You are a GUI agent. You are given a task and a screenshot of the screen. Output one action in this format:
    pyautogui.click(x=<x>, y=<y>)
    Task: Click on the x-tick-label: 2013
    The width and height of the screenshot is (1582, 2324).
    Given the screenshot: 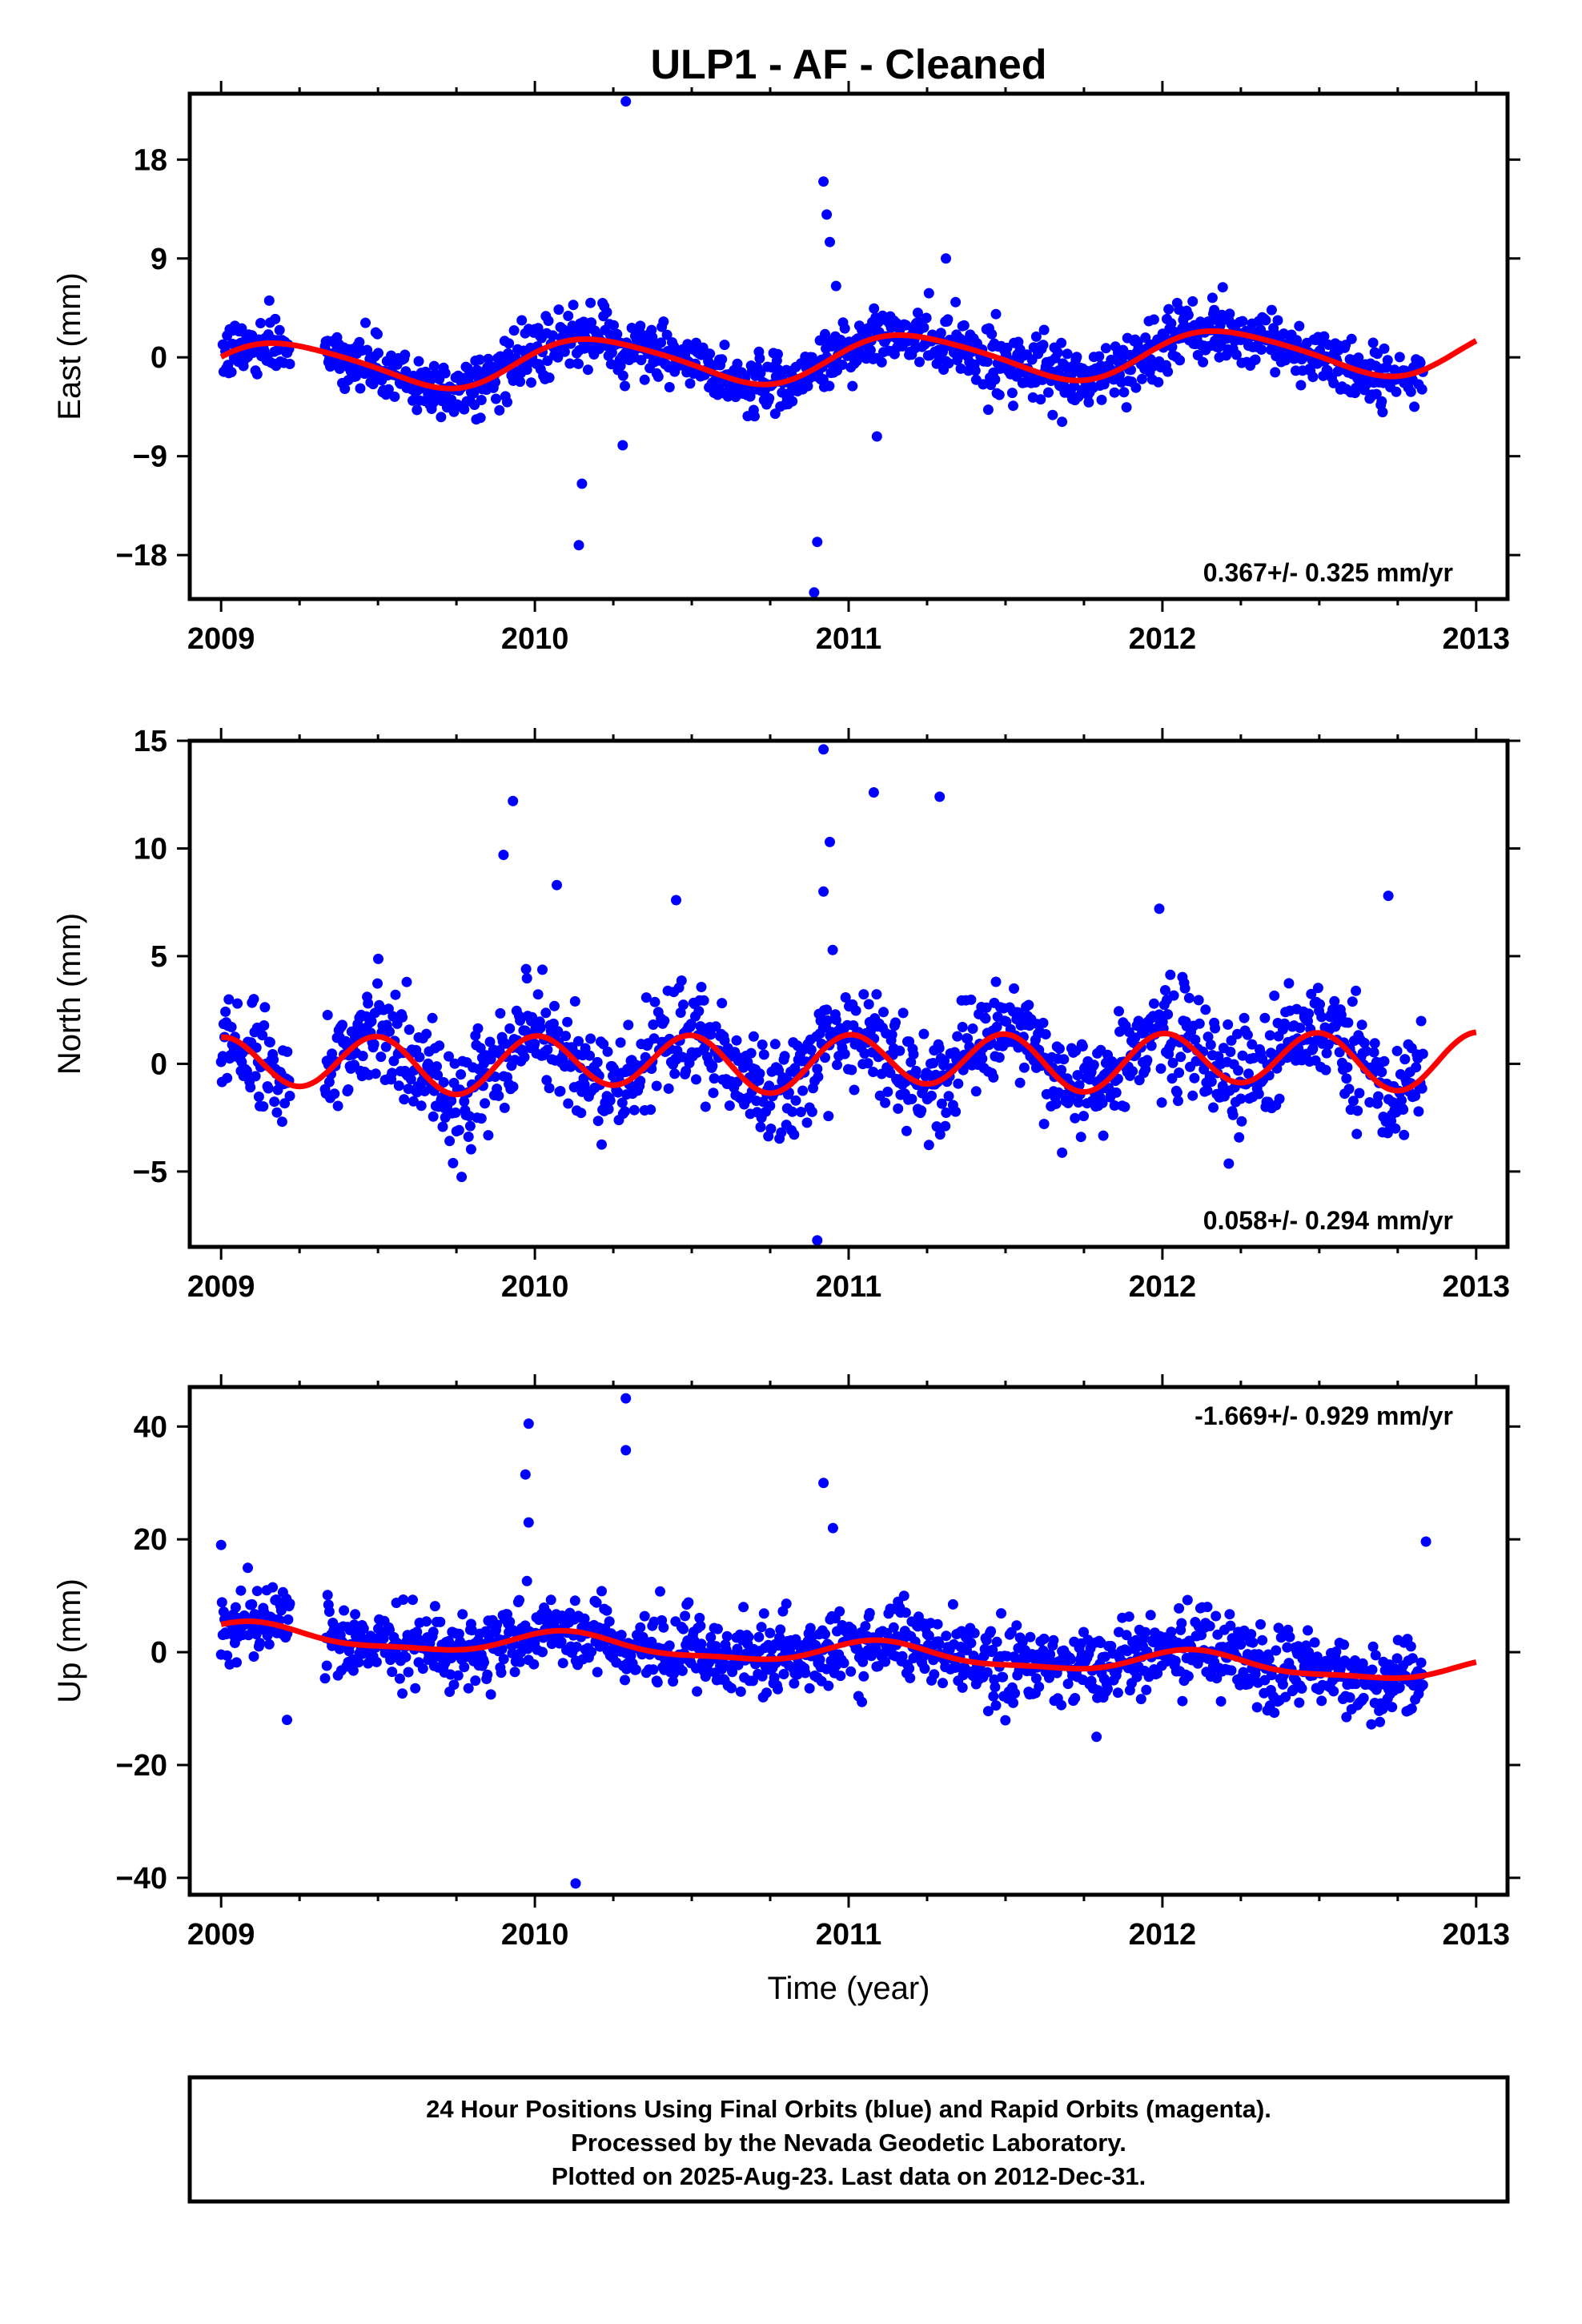 What is the action you would take?
    pyautogui.click(x=1477, y=1287)
    